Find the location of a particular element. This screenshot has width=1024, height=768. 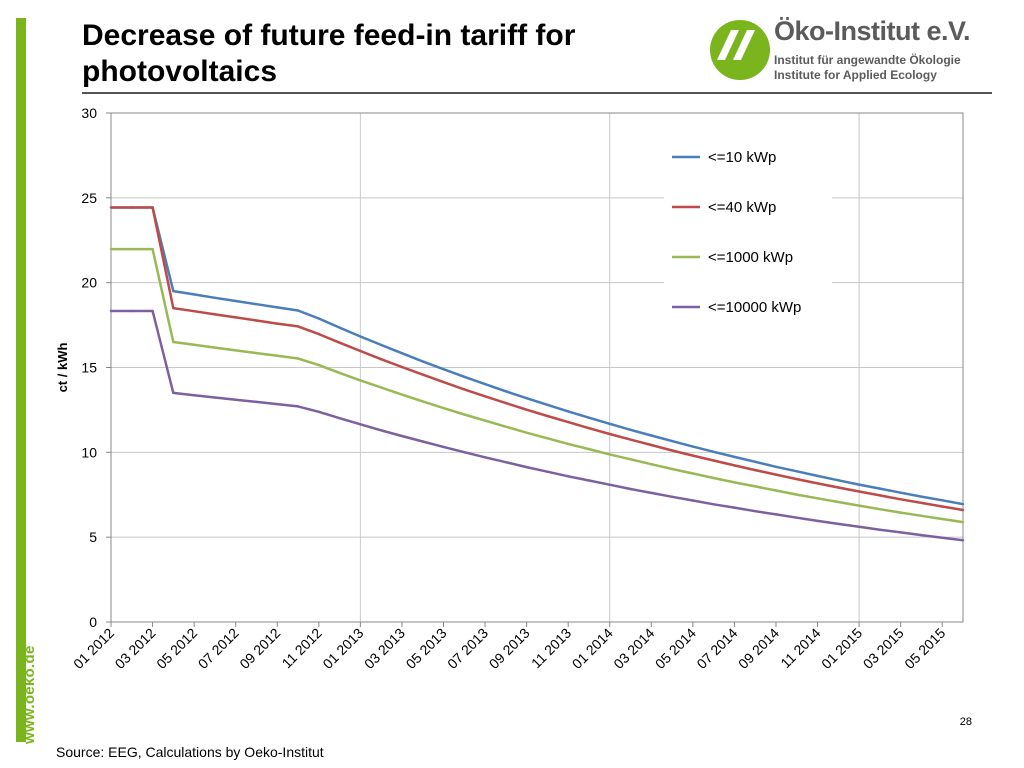

legend-label: <=1000 kWp is located at coordinates (750, 257).